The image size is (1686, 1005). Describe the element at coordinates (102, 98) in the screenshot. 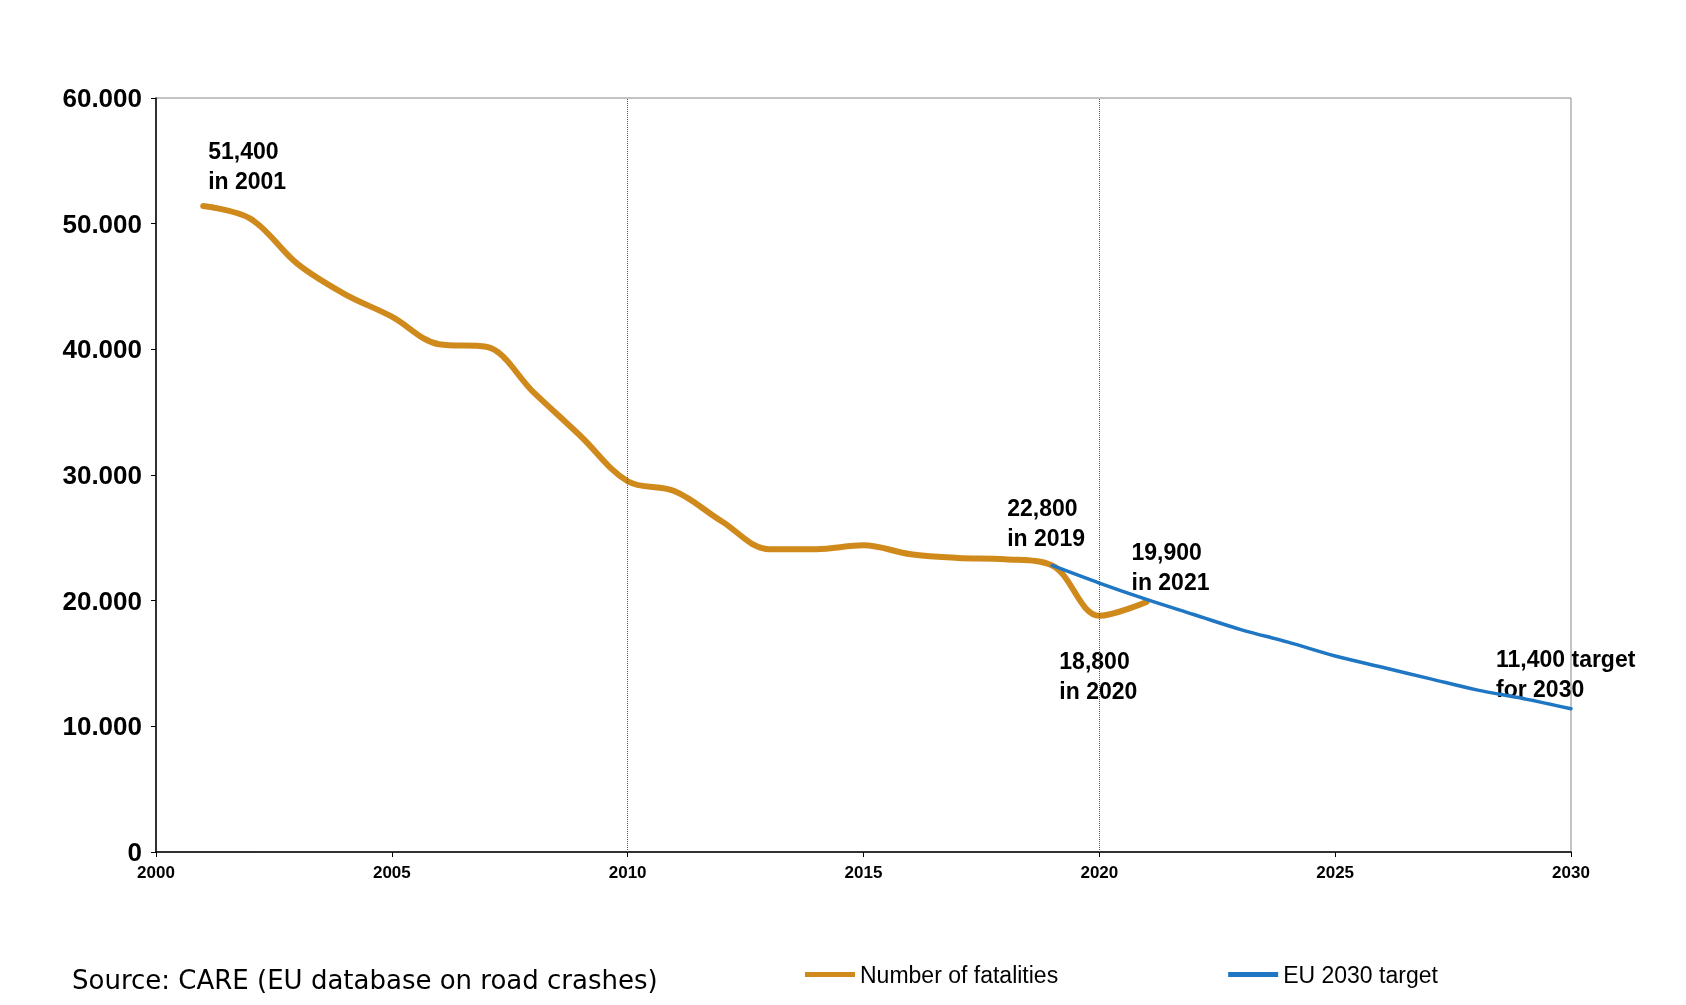

I see `y-tick-label: 60.000` at that location.